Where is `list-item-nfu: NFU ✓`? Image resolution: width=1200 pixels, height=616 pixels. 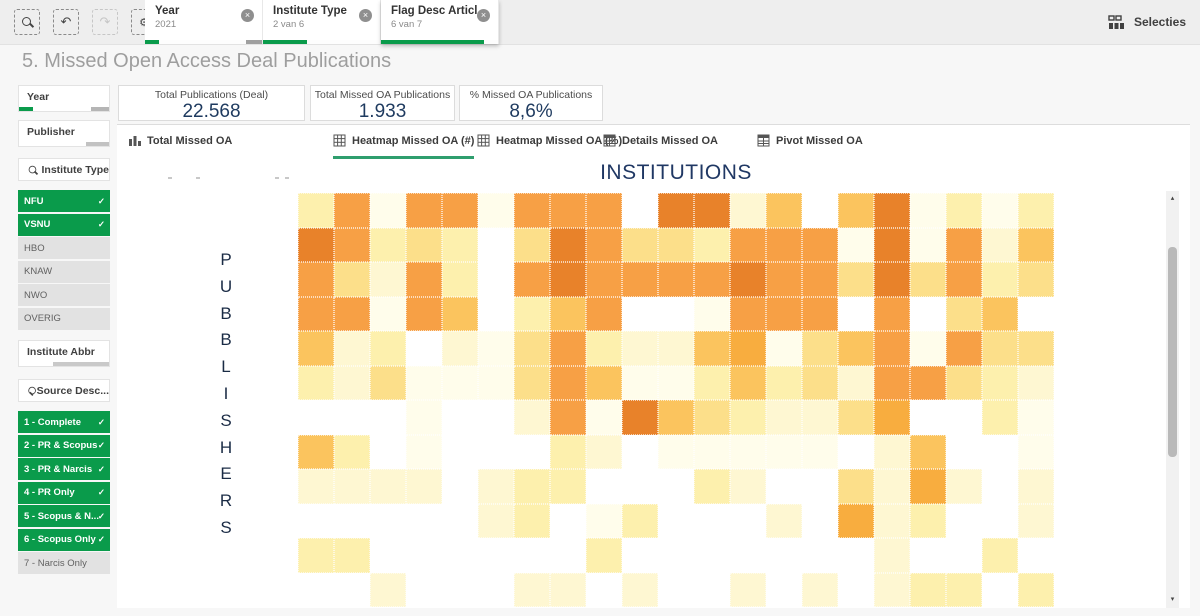 list-item-nfu: NFU ✓ is located at coordinates (64, 201).